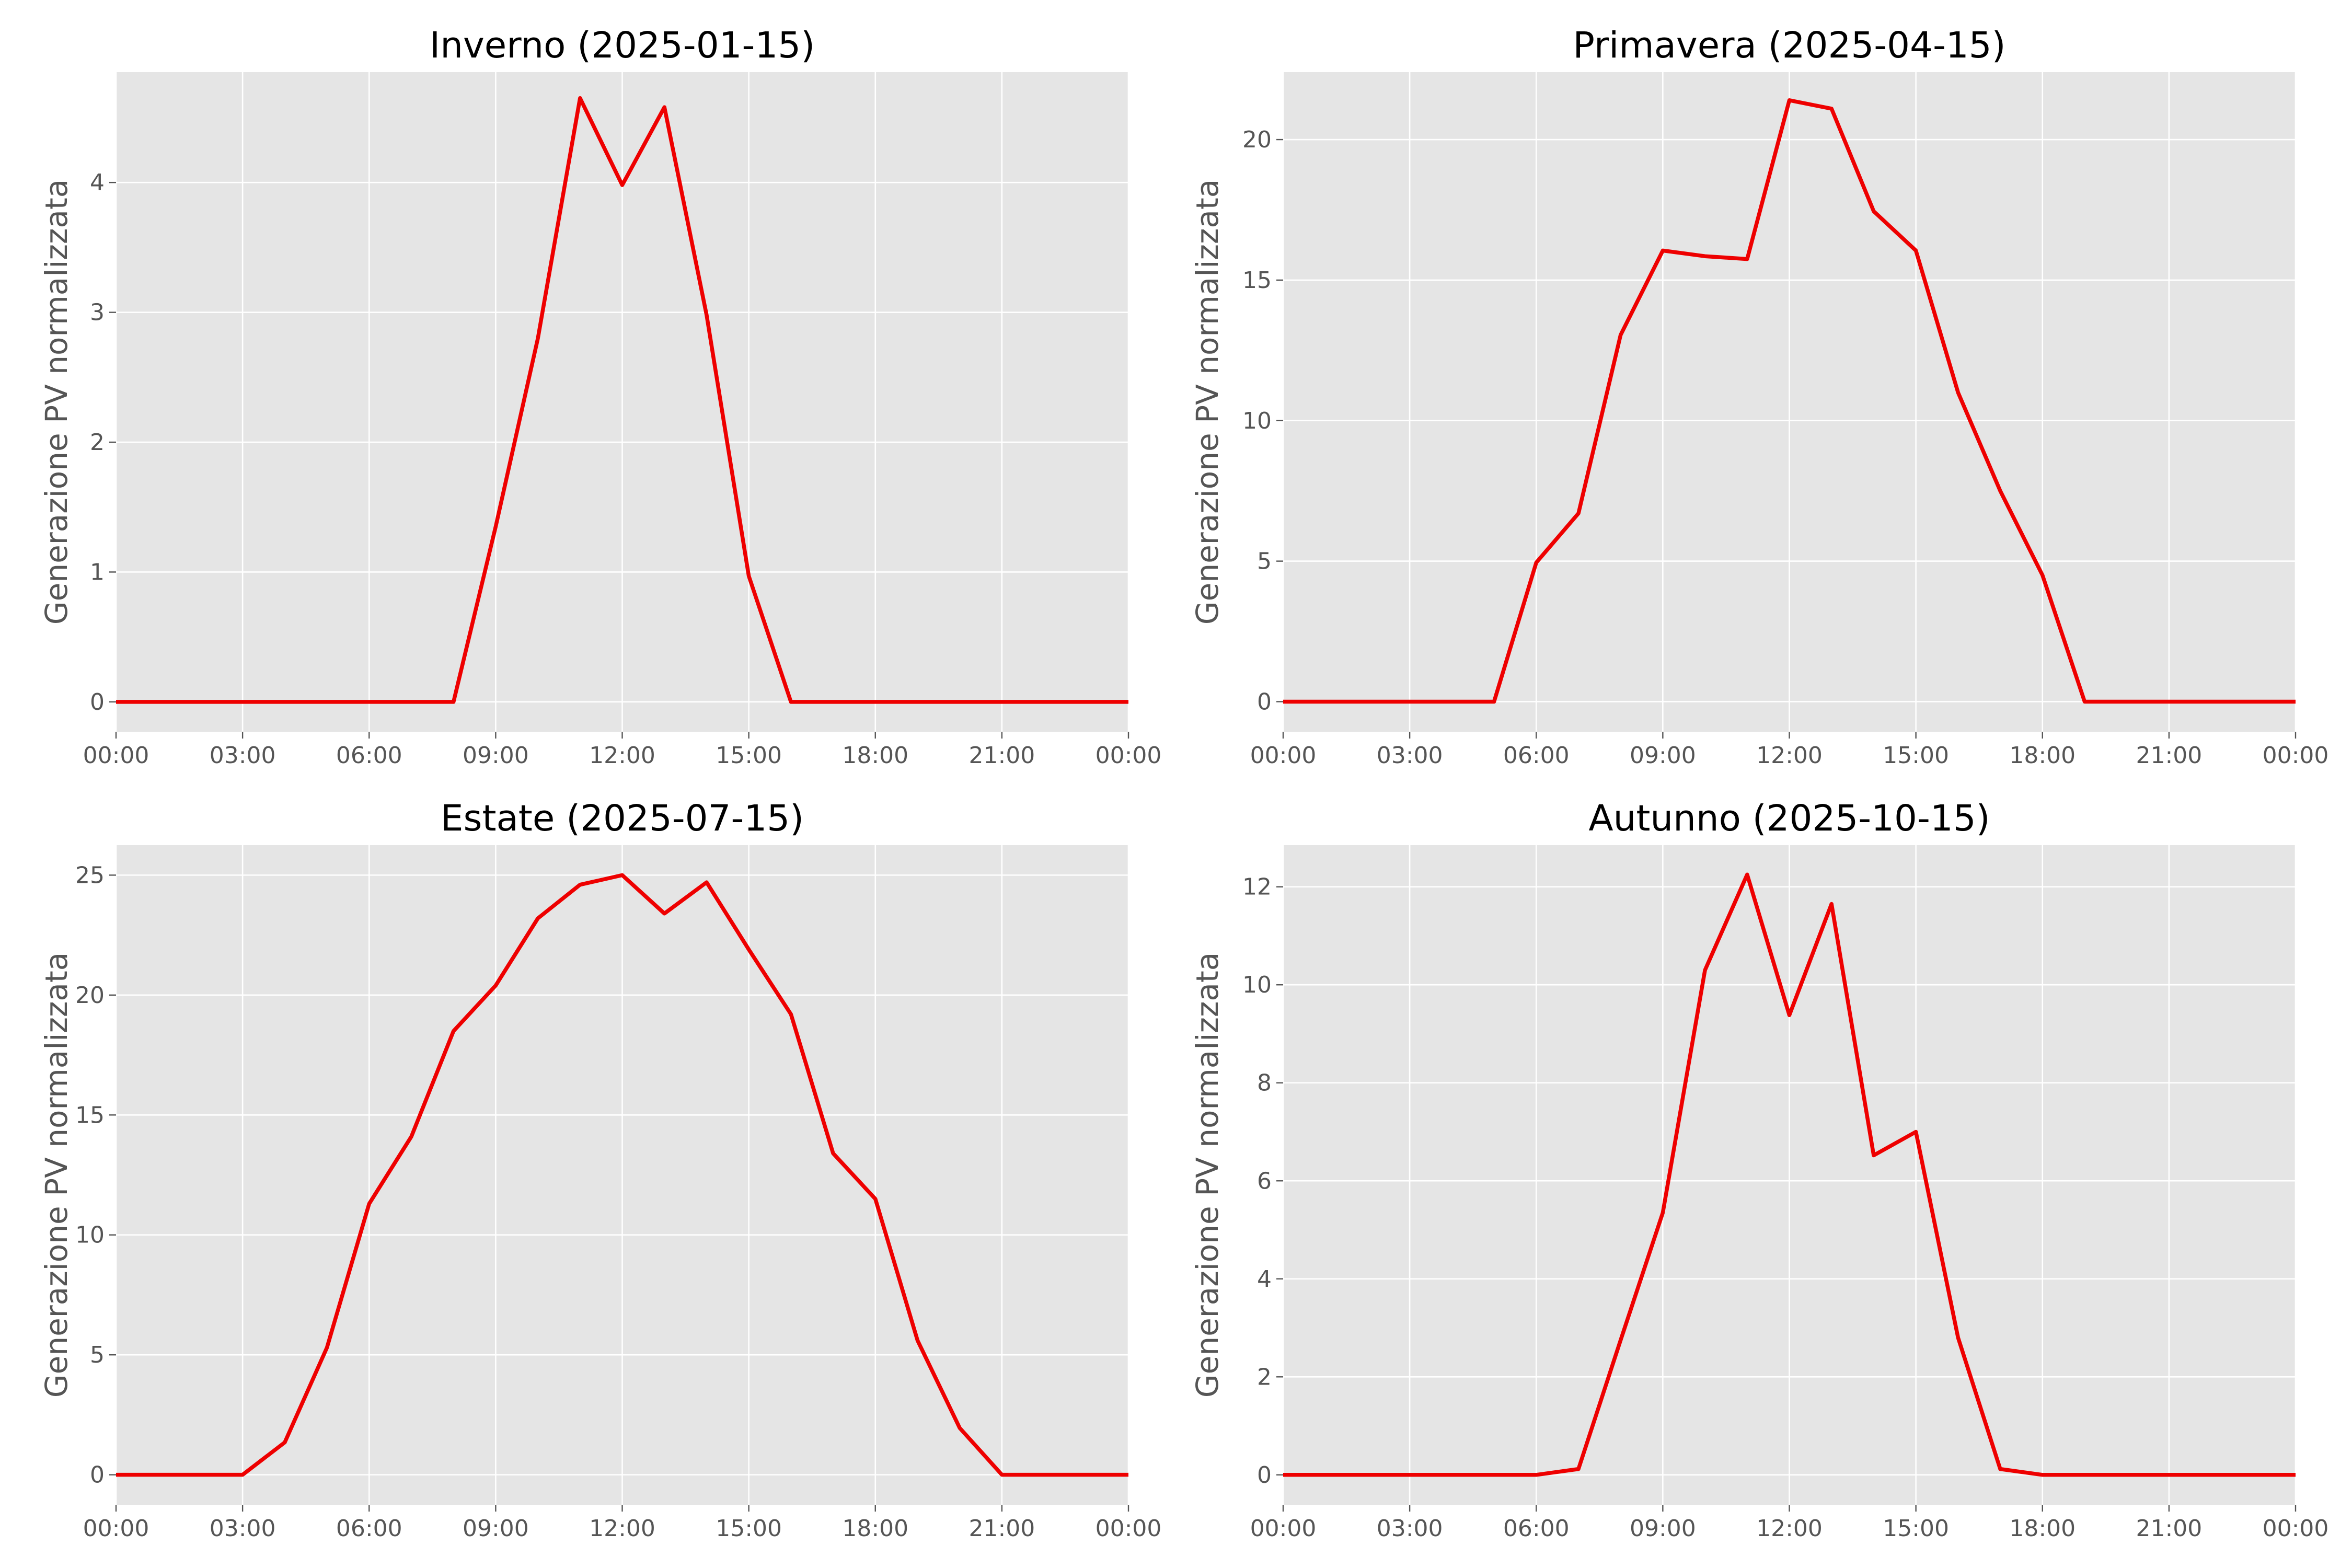 The height and width of the screenshot is (1568, 2352). Describe the element at coordinates (1789, 45) in the screenshot. I see `chart-title: Primavera (2025-04-15)` at that location.